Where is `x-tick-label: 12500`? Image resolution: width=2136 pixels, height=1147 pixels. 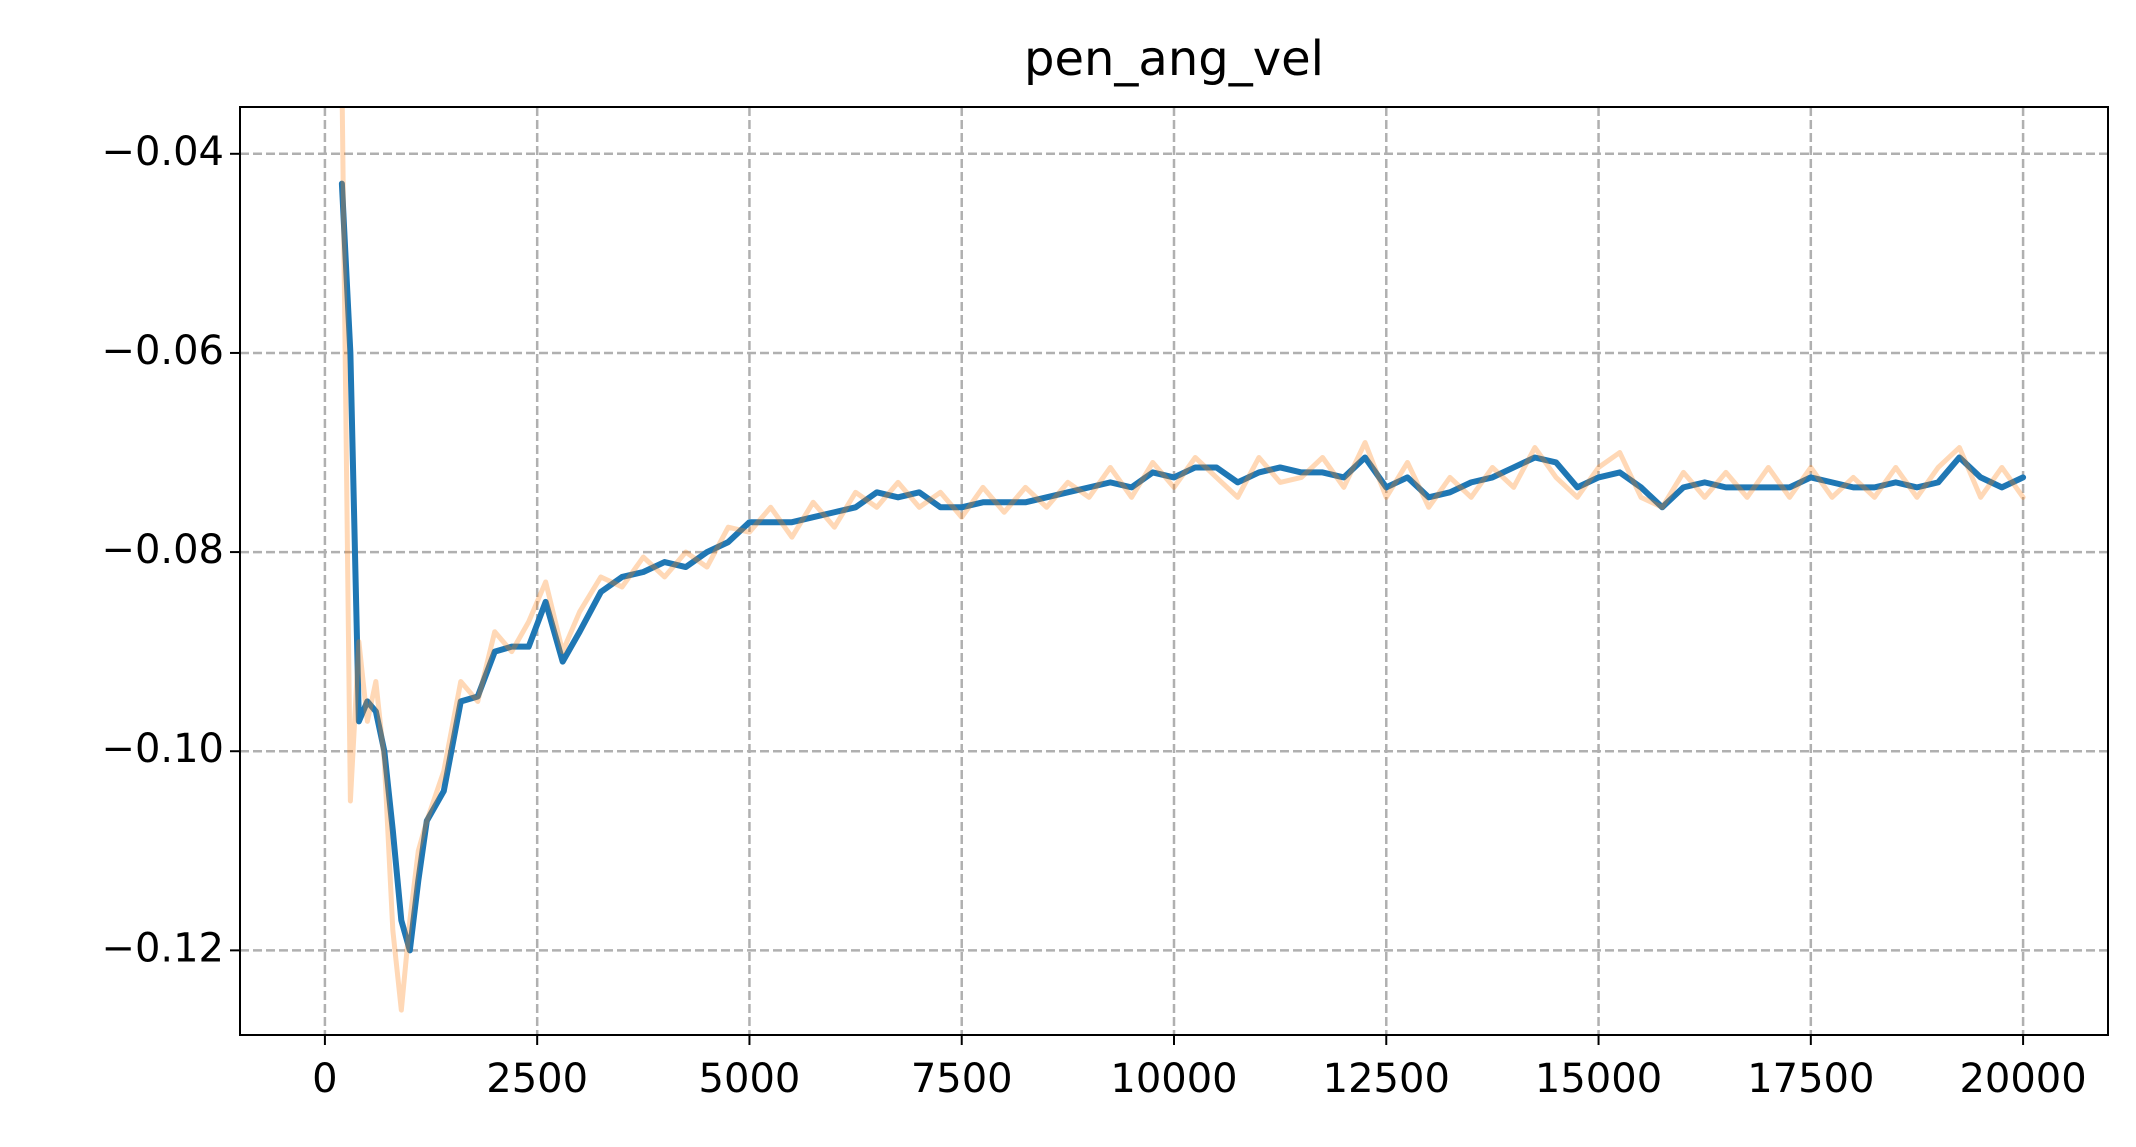
x-tick-label: 12500 is located at coordinates (1386, 1079).